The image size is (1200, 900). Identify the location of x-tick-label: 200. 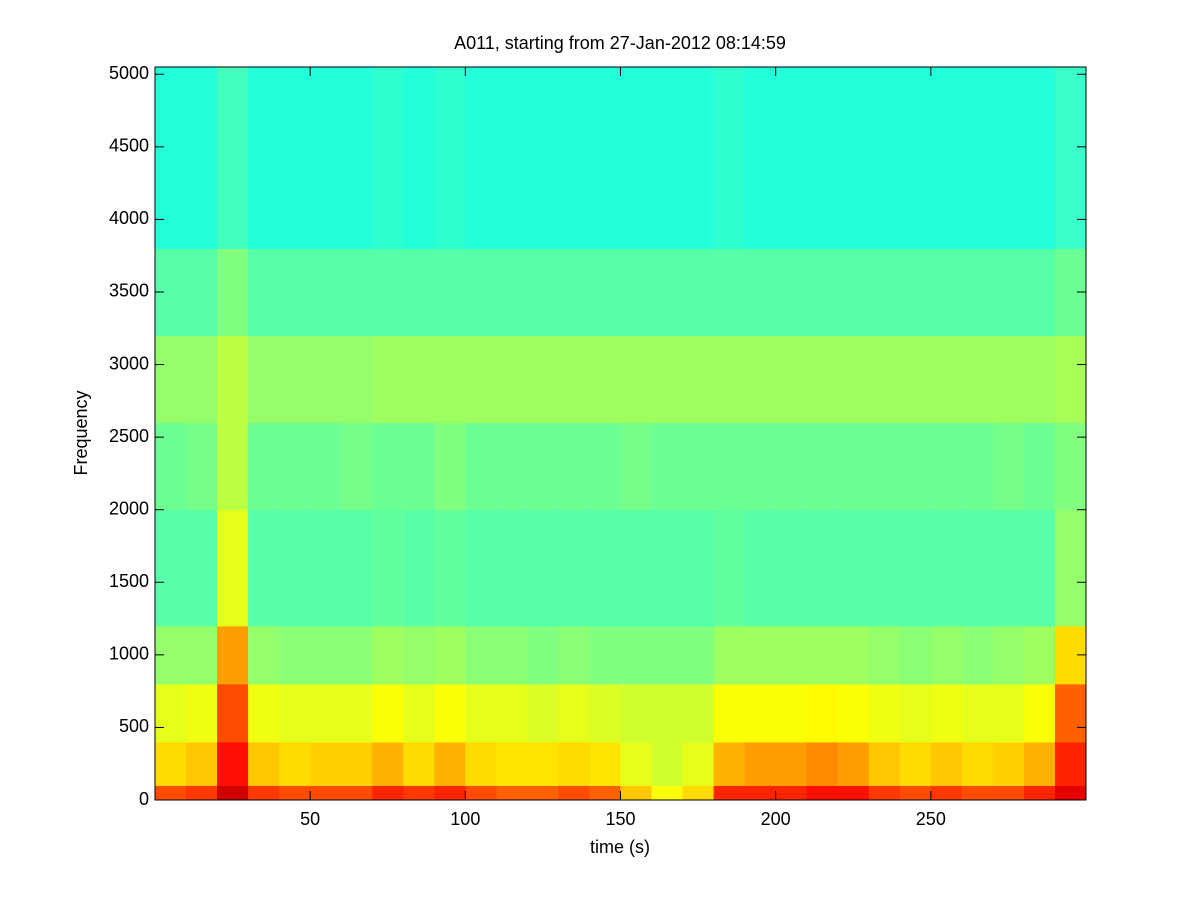
(776, 819).